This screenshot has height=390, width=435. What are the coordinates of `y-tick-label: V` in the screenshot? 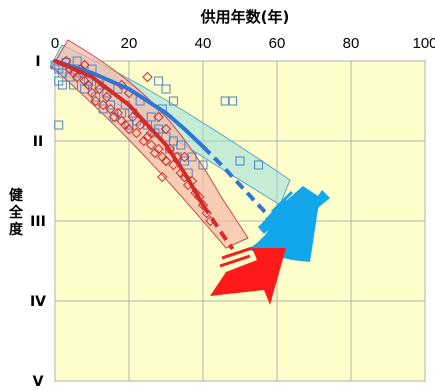 It's located at (38, 382).